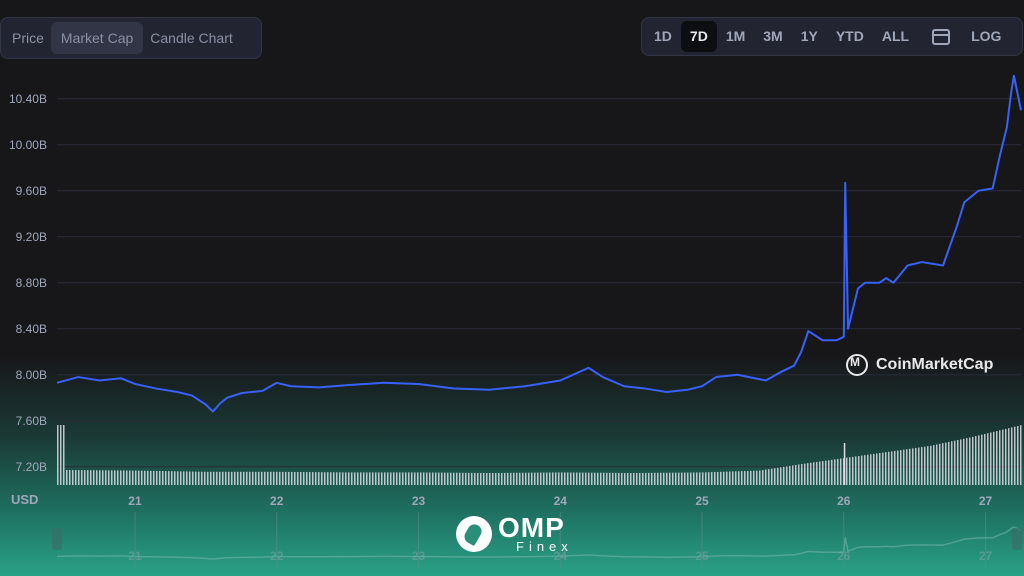 This screenshot has height=576, width=1024. Describe the element at coordinates (849, 36) in the screenshot. I see `range-ytd-button: YTD` at that location.